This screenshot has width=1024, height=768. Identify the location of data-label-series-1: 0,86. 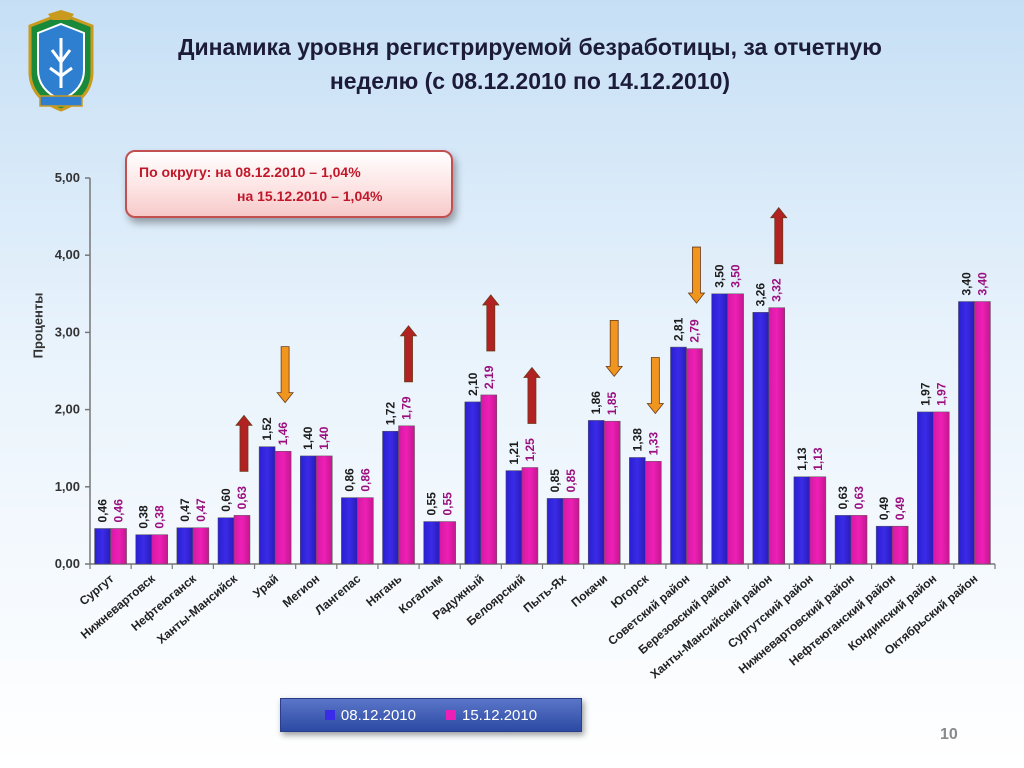
(349, 480).